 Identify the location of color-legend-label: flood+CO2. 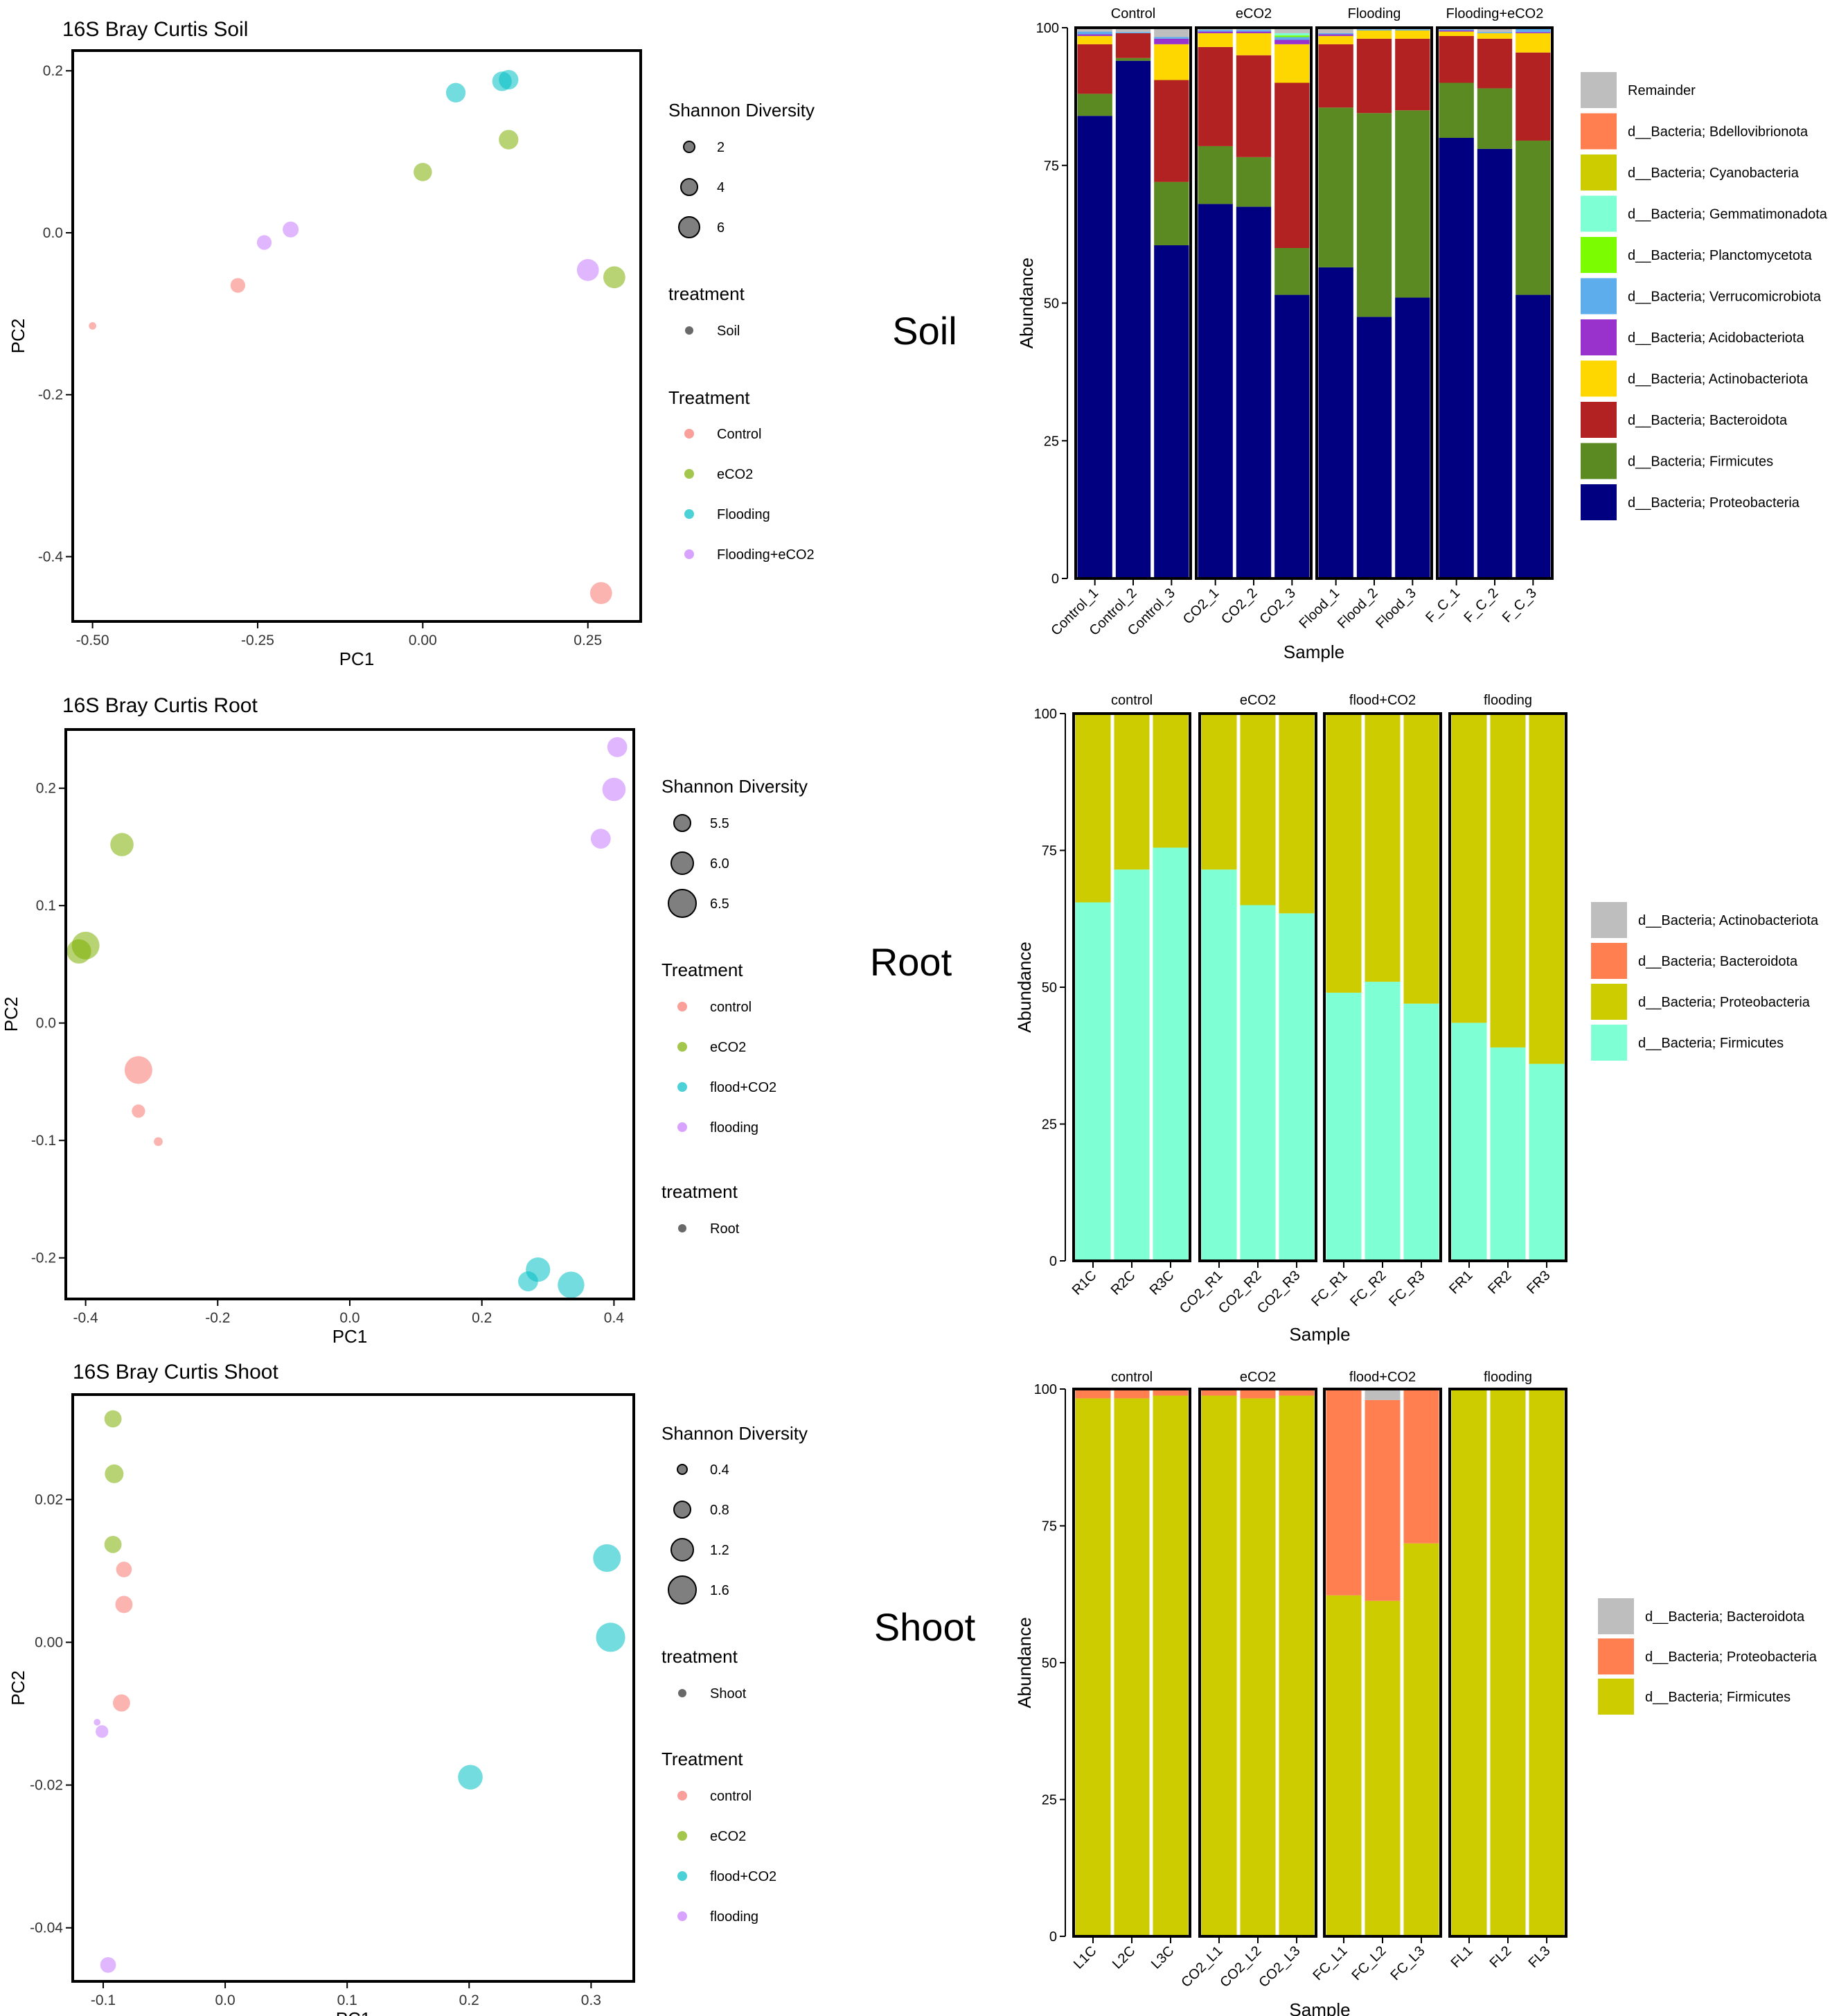
(743, 1876).